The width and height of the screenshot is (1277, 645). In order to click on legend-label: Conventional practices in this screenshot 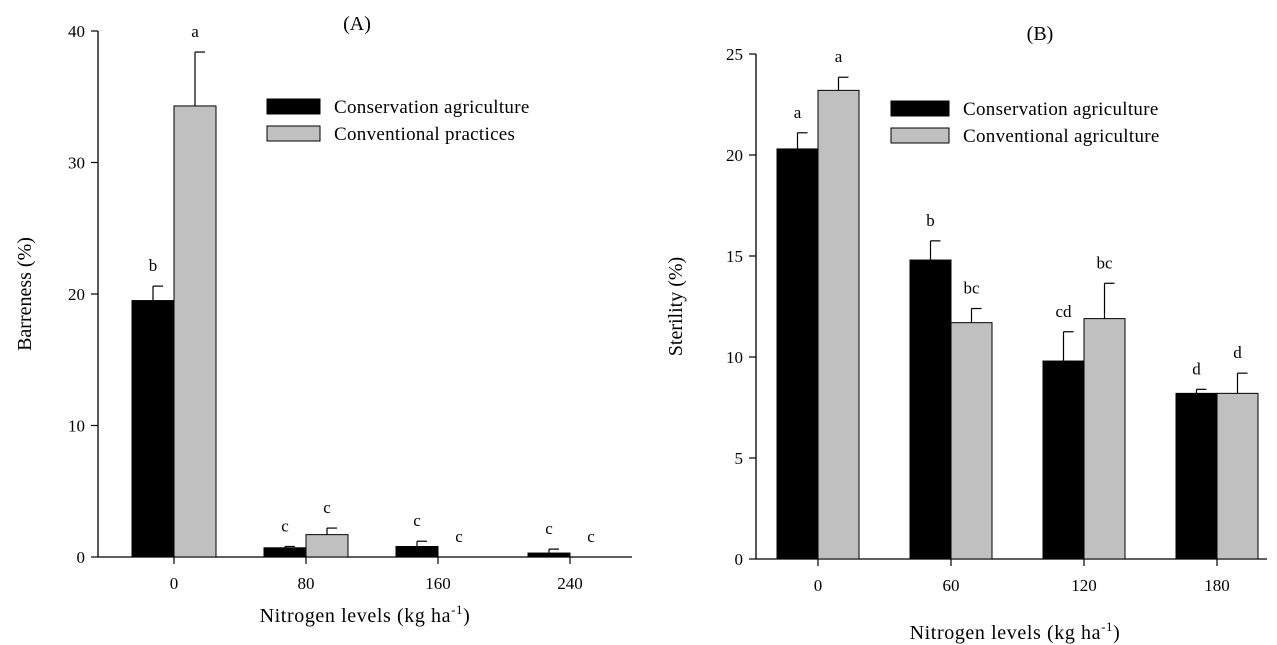, I will do `click(424, 134)`.